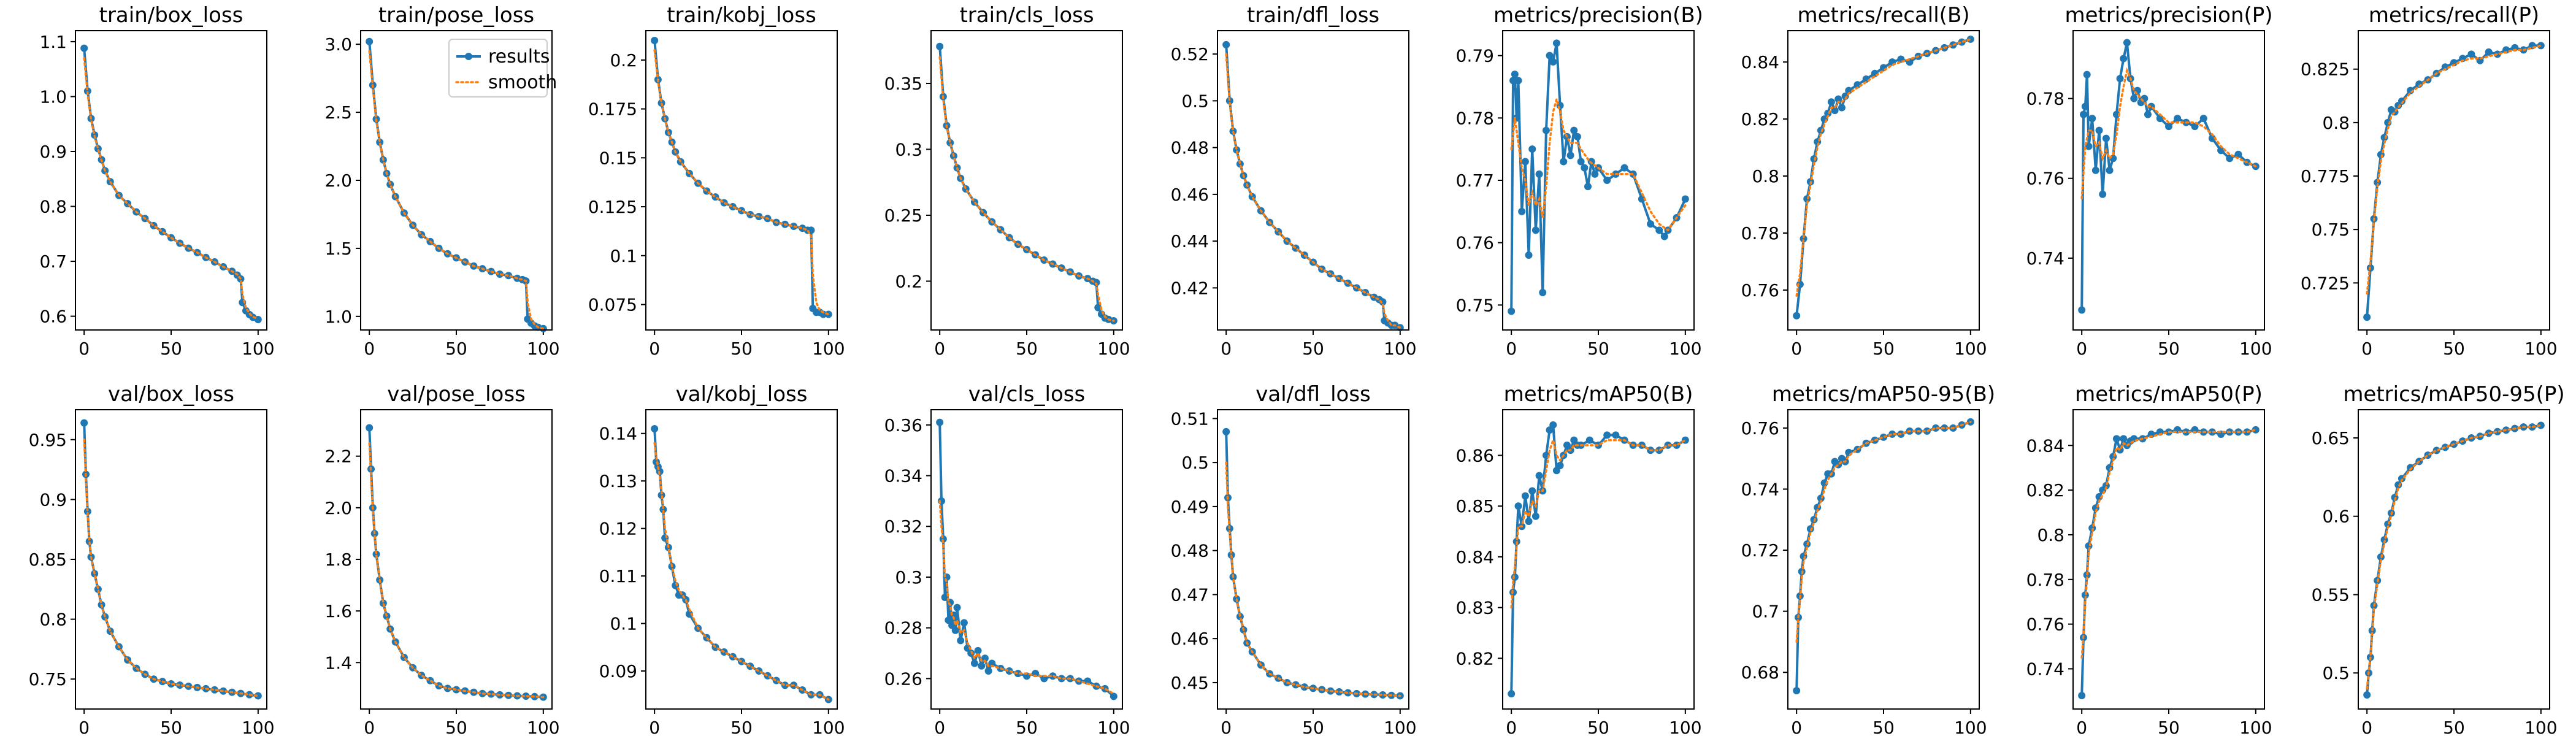 Image resolution: width=2576 pixels, height=736 pixels. I want to click on y-tick-label: 0.78, so click(1475, 118).